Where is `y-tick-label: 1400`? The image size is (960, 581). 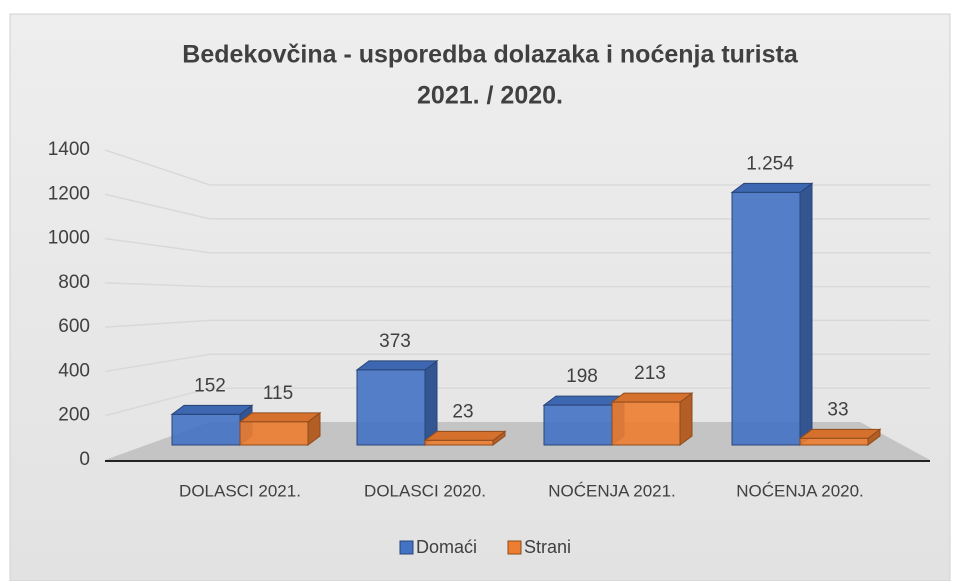
y-tick-label: 1400 is located at coordinates (69, 149).